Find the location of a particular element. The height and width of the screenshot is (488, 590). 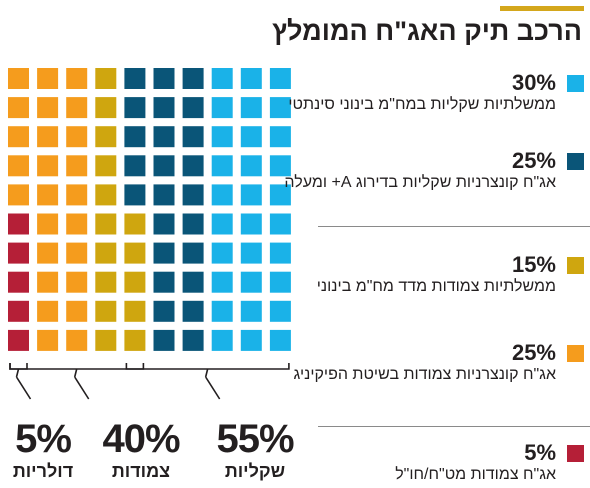

legend-item-corporate-cpi: 25% אג"ח קונצרניות צמודות בשיטת הפיקיניג is located at coordinates (442, 375).